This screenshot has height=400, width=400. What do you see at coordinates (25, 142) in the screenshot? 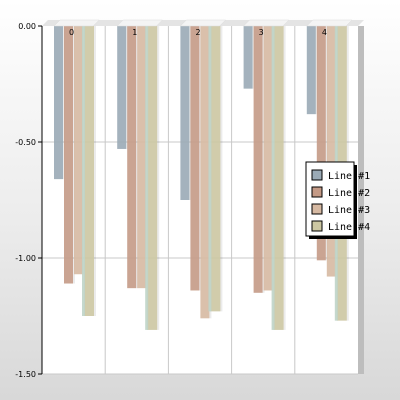
I see `y-tick-label: -0.50` at bounding box center [25, 142].